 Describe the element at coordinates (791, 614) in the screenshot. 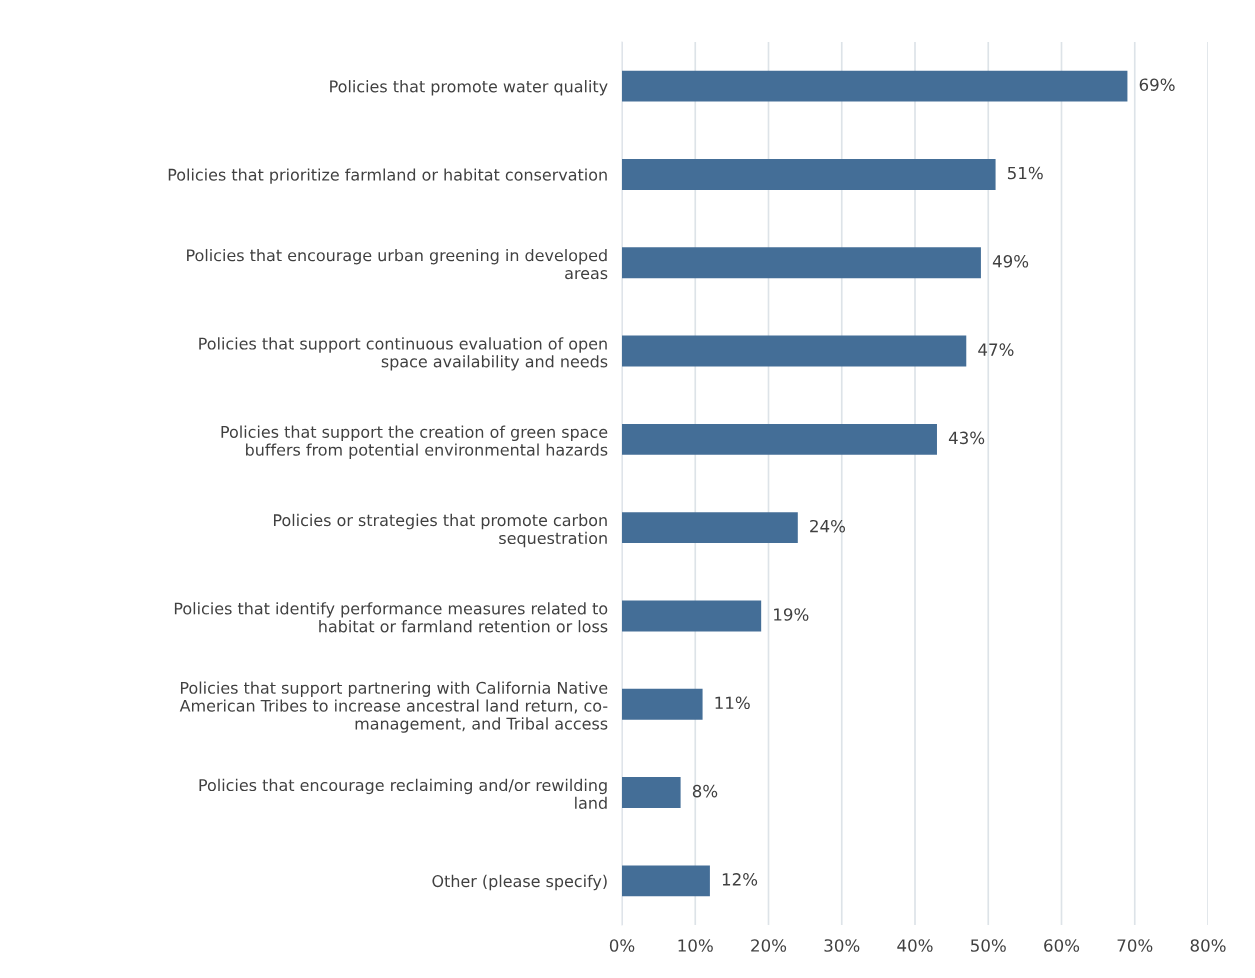

I see `data-label: 19%` at that location.